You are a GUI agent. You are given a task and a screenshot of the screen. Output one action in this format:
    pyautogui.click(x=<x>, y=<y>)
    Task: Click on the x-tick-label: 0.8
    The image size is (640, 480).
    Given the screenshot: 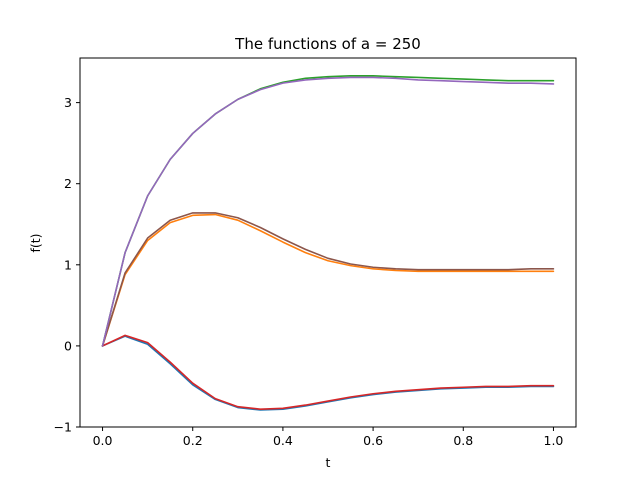 What is the action you would take?
    pyautogui.click(x=463, y=440)
    